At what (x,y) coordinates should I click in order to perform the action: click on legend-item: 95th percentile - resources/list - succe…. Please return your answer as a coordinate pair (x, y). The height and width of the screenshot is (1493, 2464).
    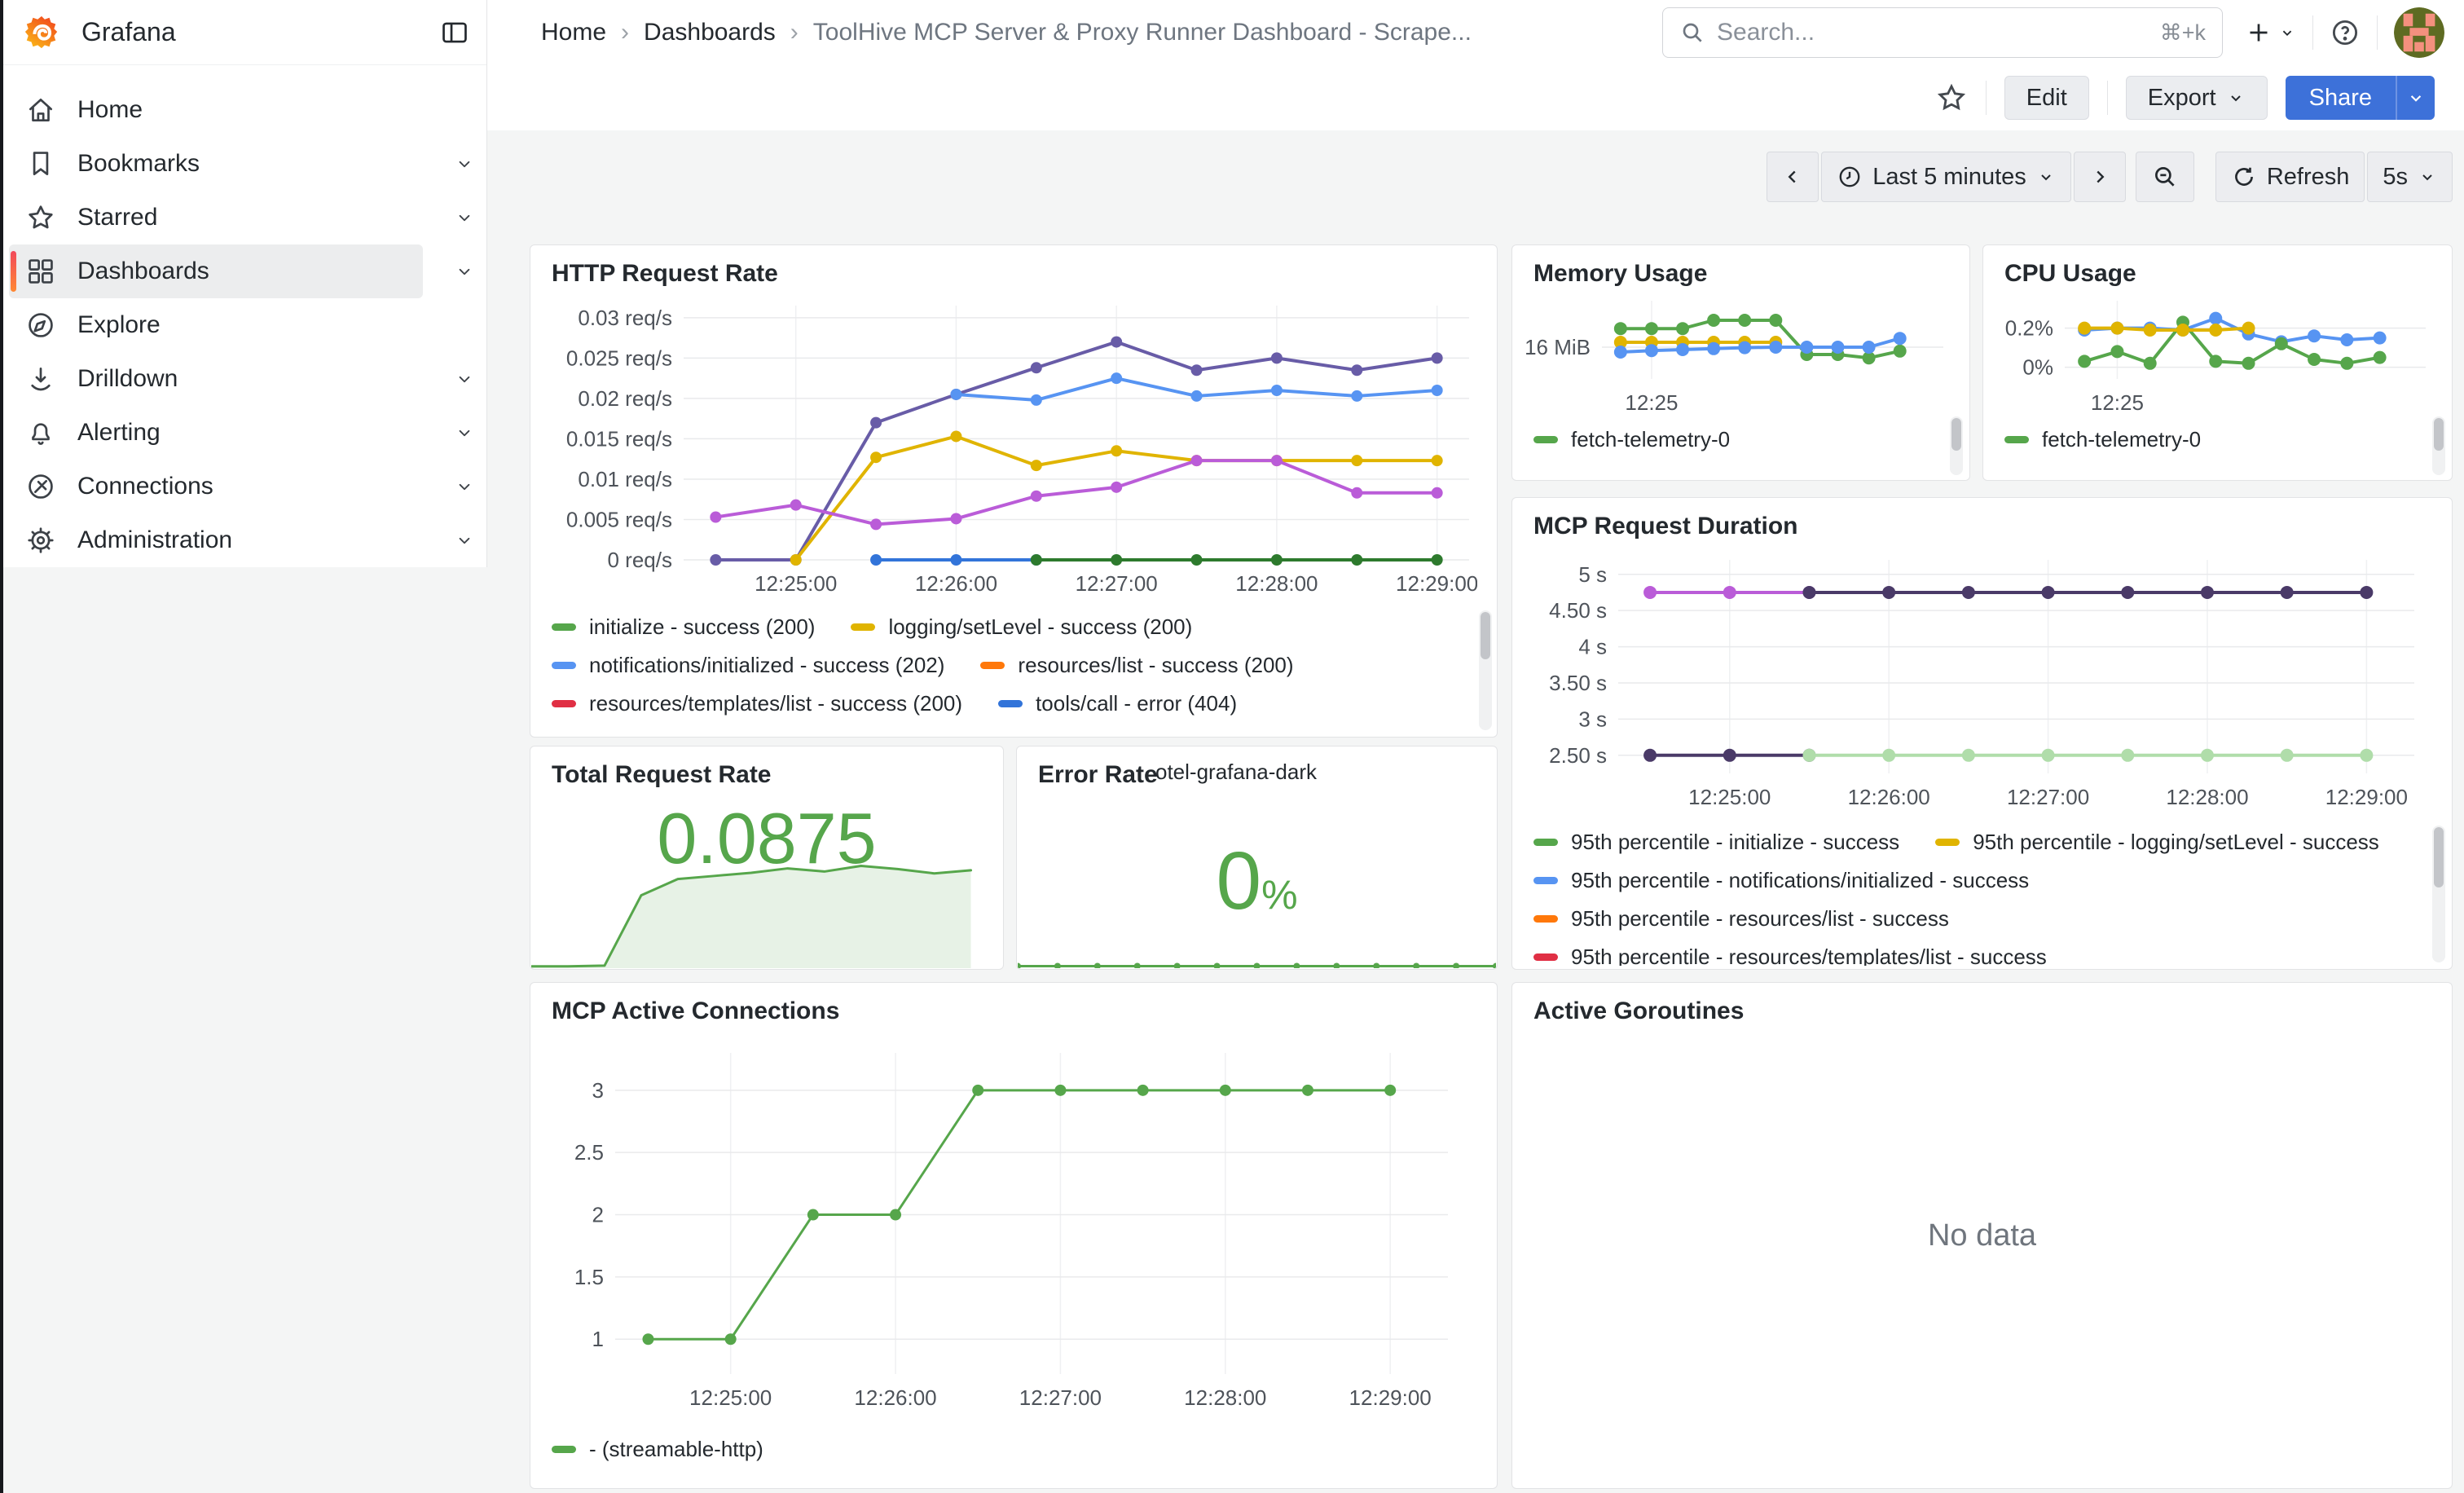
    Looking at the image, I should click on (1741, 919).